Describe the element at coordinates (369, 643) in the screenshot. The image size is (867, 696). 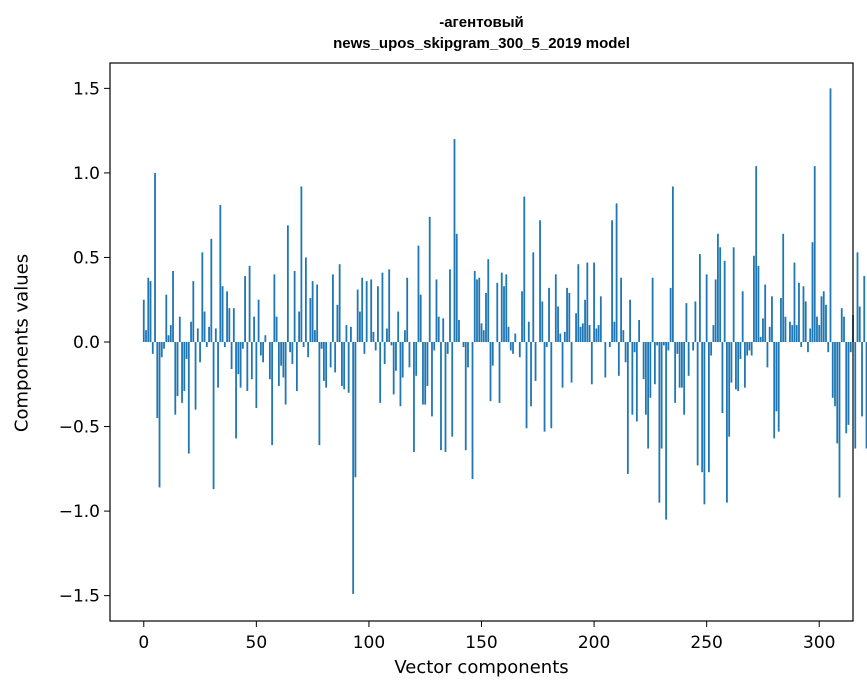
I see `x-tick-label: 100` at that location.